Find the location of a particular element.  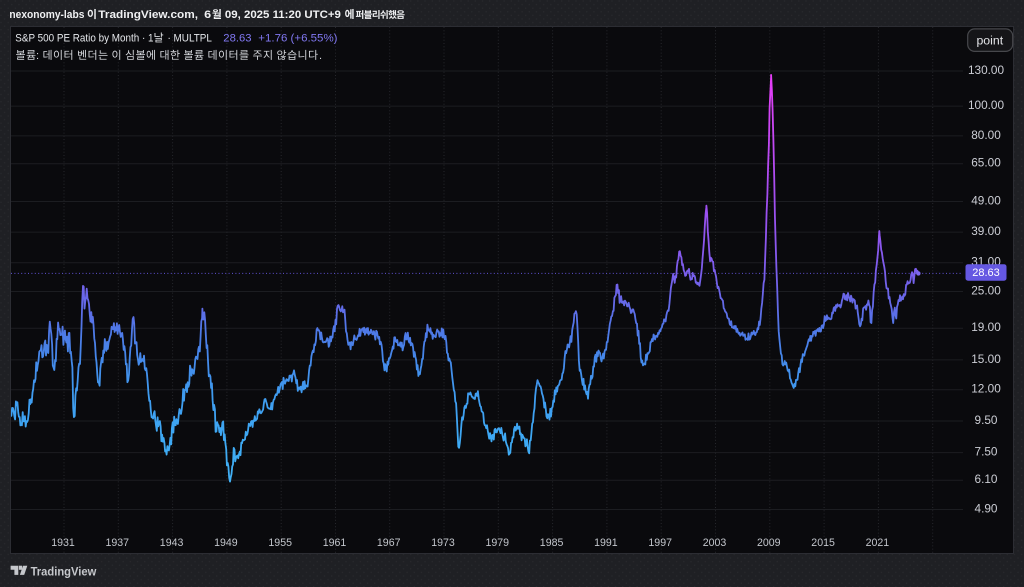

svg-text: 1967 is located at coordinates (389, 543).